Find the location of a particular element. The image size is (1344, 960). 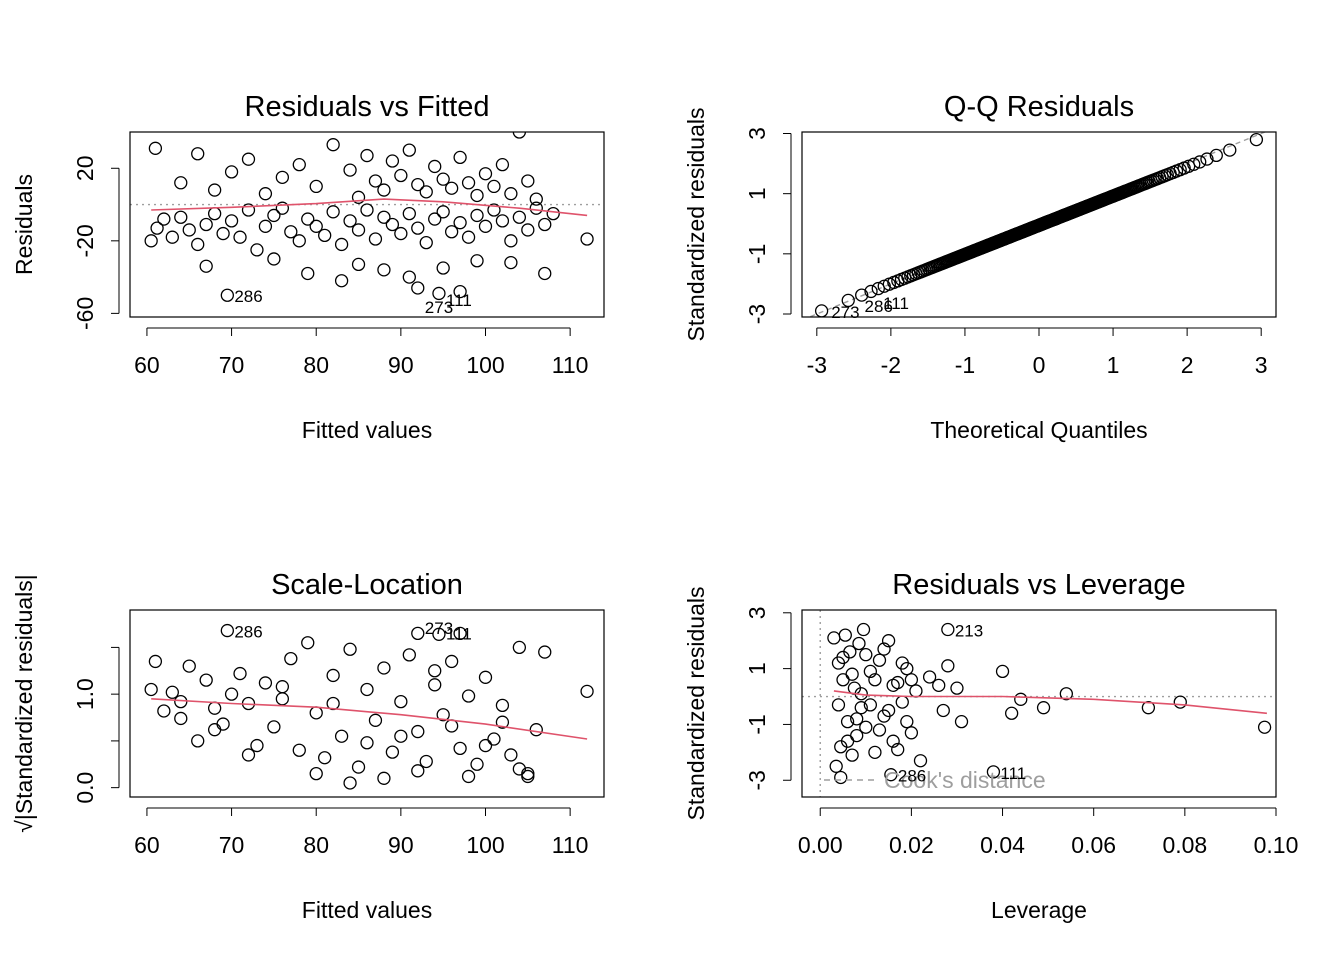

y-tick-label: -1 is located at coordinates (757, 254).